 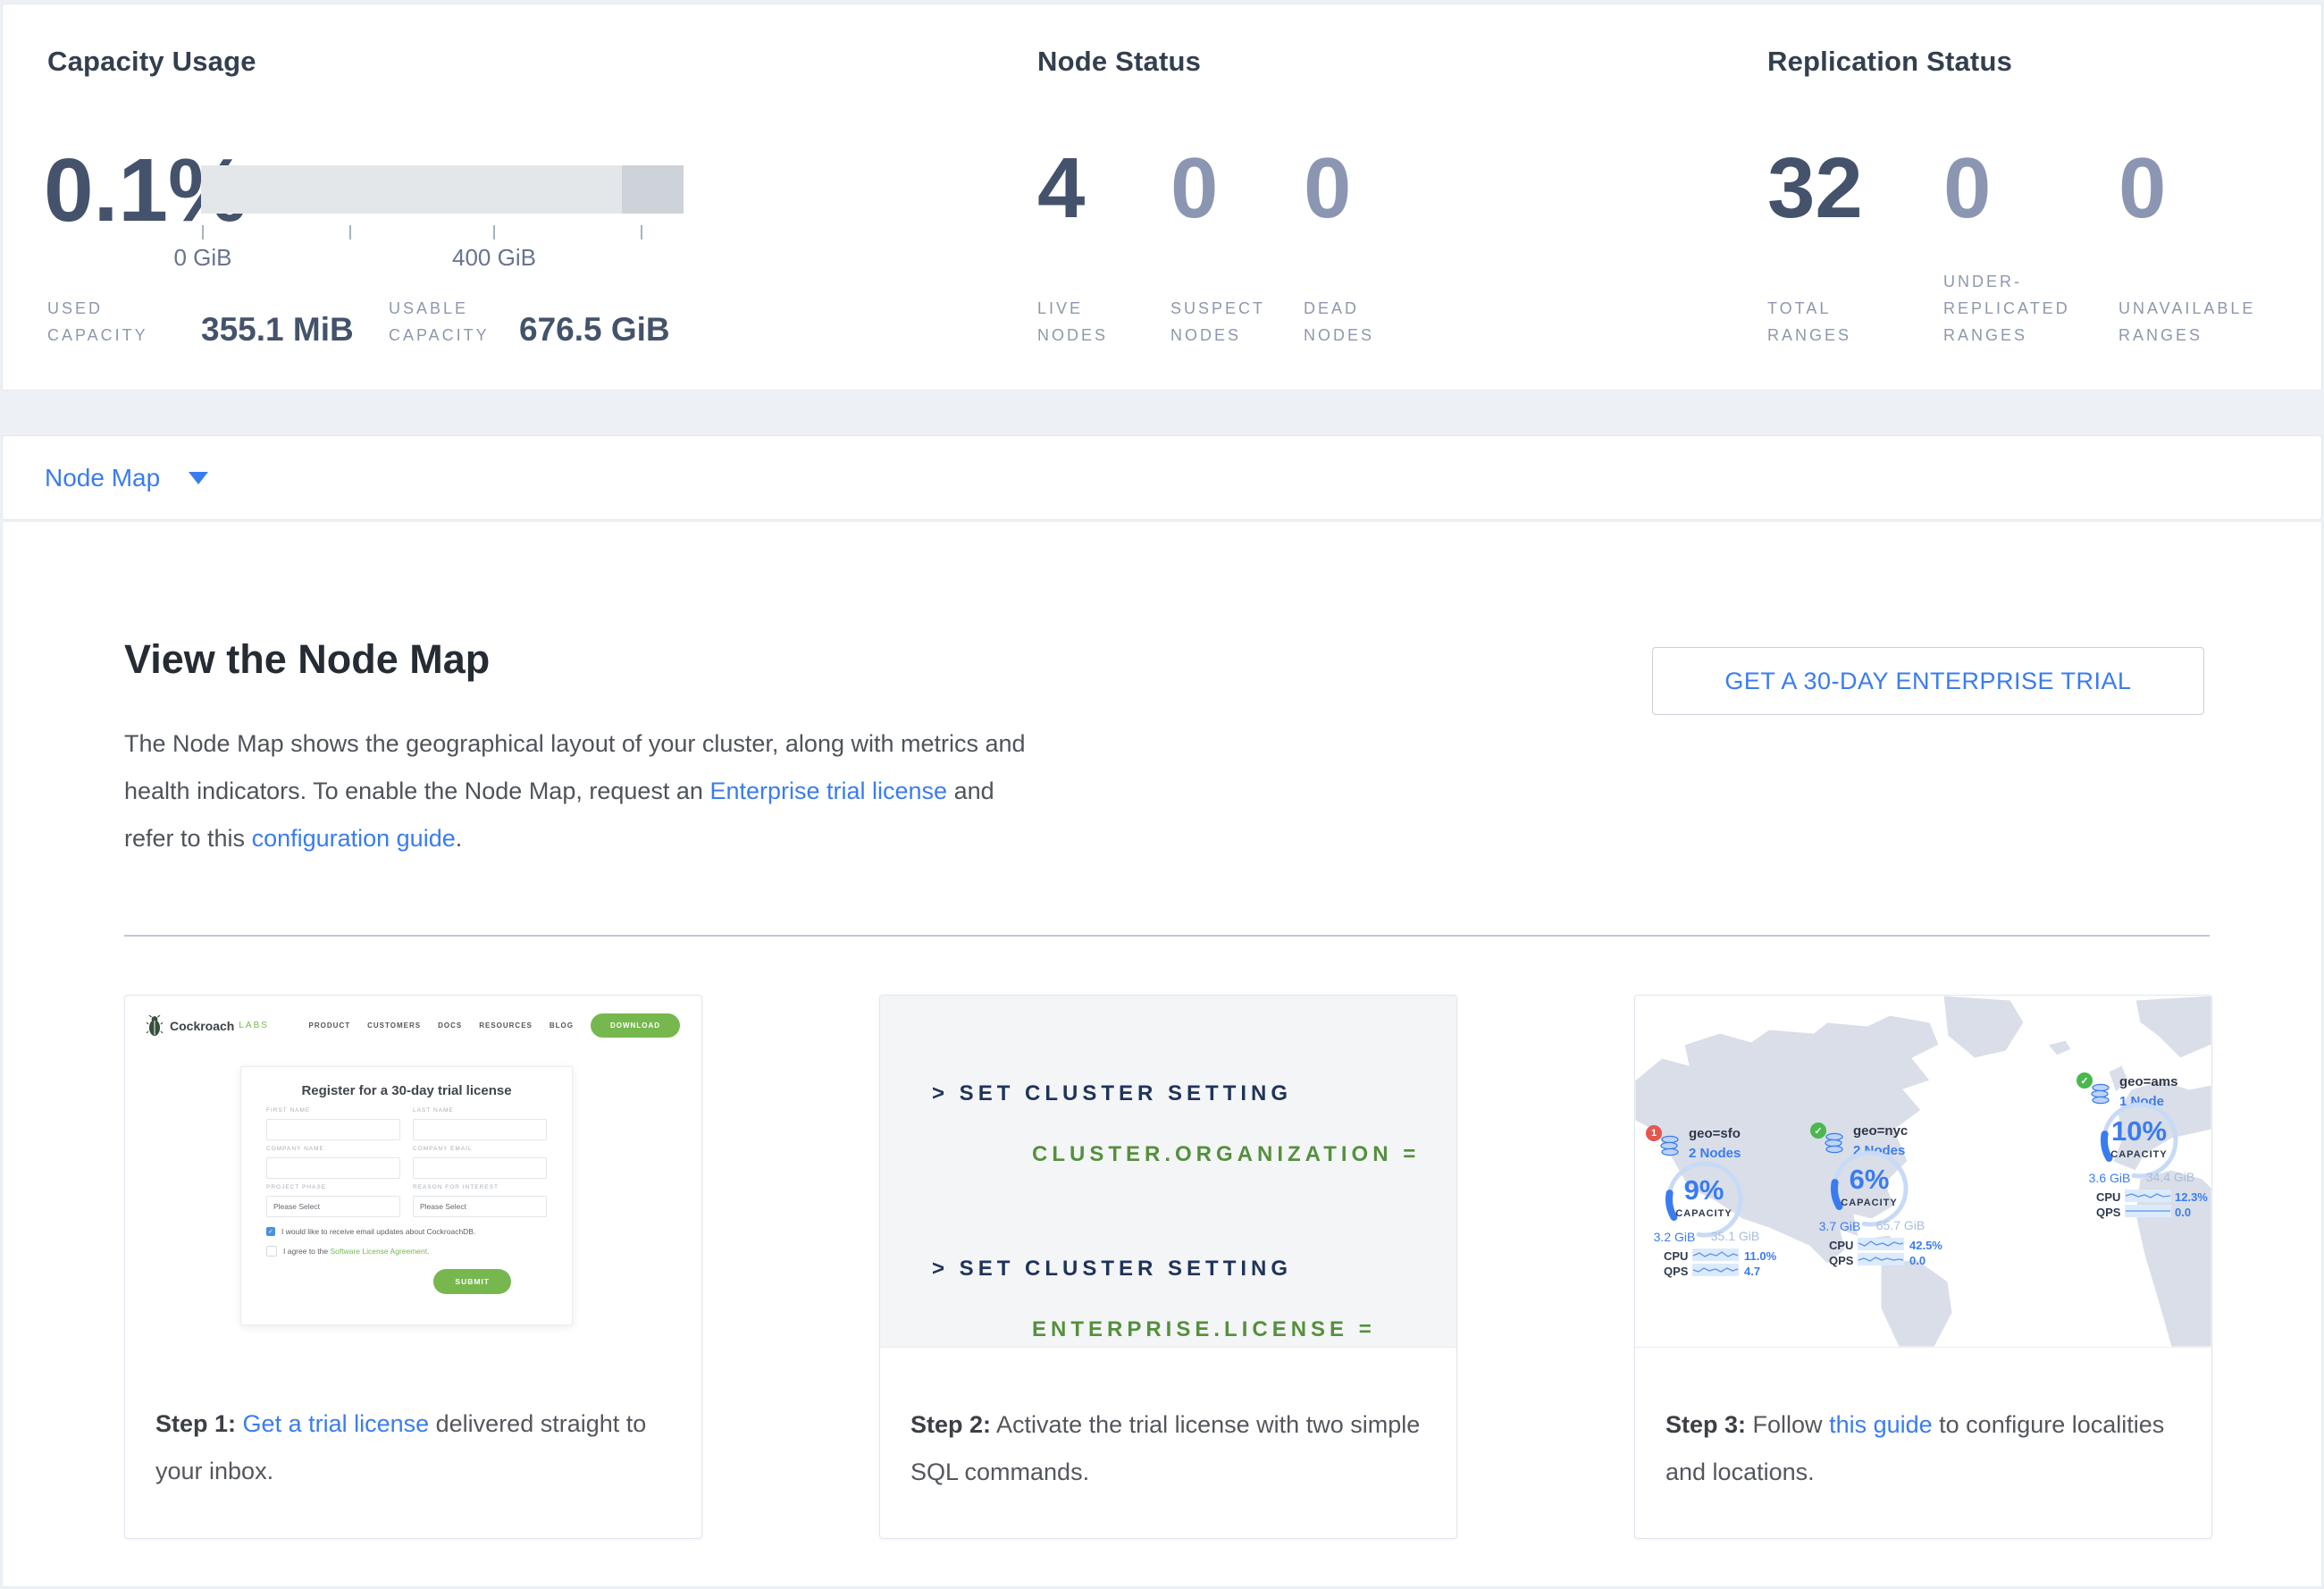 What do you see at coordinates (951, 1424) in the screenshot?
I see `step2-label: Step 2:` at bounding box center [951, 1424].